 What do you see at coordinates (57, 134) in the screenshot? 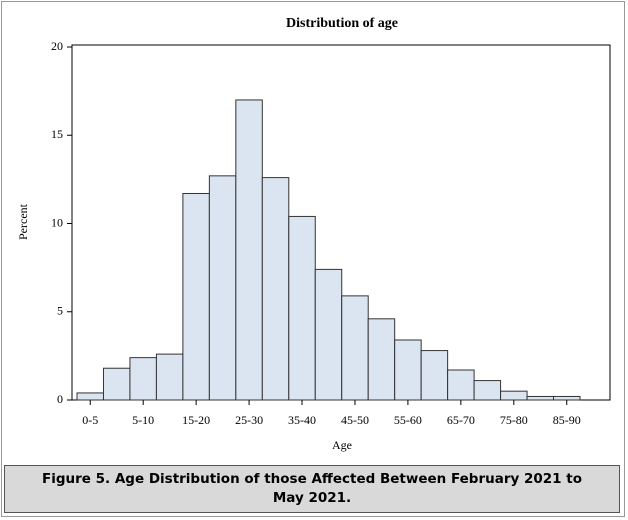
I see `y-tick-label: 15` at bounding box center [57, 134].